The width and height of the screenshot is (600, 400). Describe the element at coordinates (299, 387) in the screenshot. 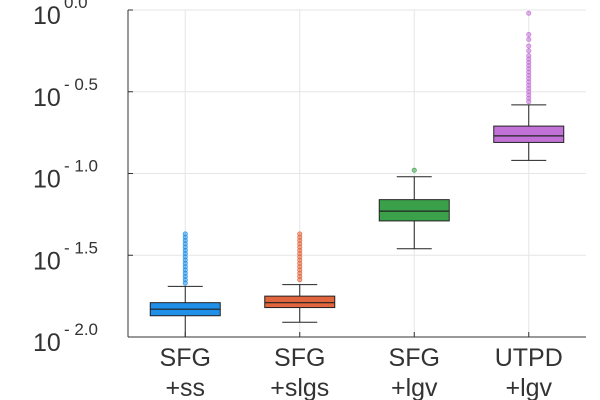

I see `x-tick-label-line2: +slgs` at that location.